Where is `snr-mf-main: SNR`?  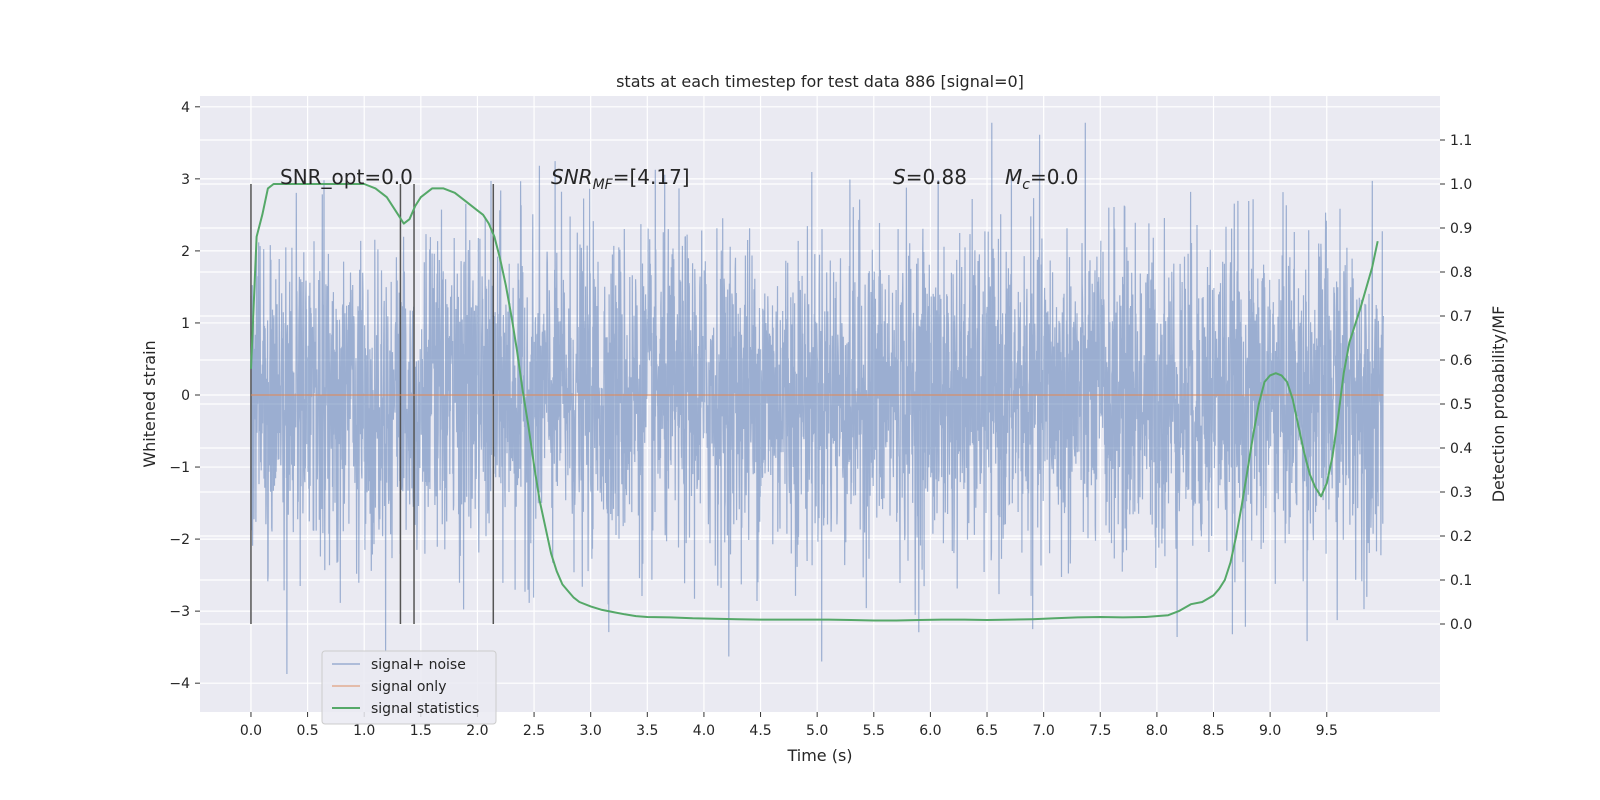
snr-mf-main: SNR is located at coordinates (572, 177).